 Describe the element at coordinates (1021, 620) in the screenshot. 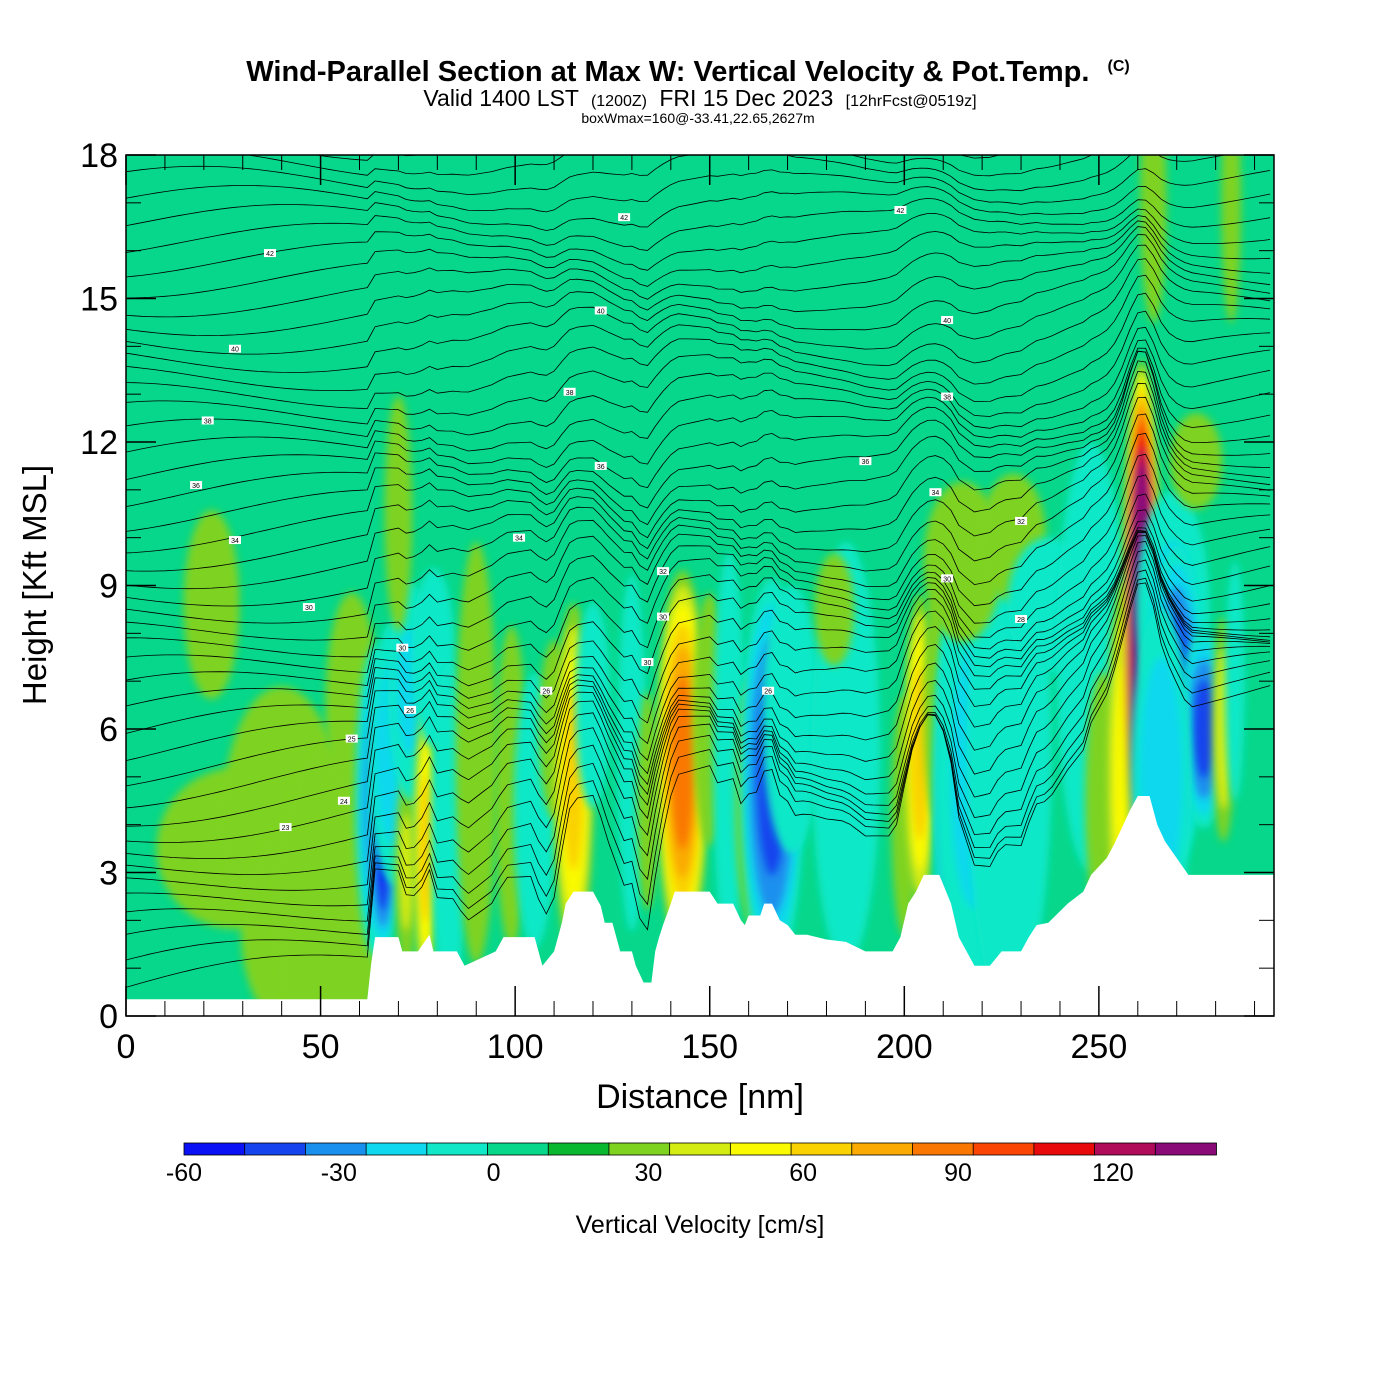

I see `svg-text: 28` at that location.